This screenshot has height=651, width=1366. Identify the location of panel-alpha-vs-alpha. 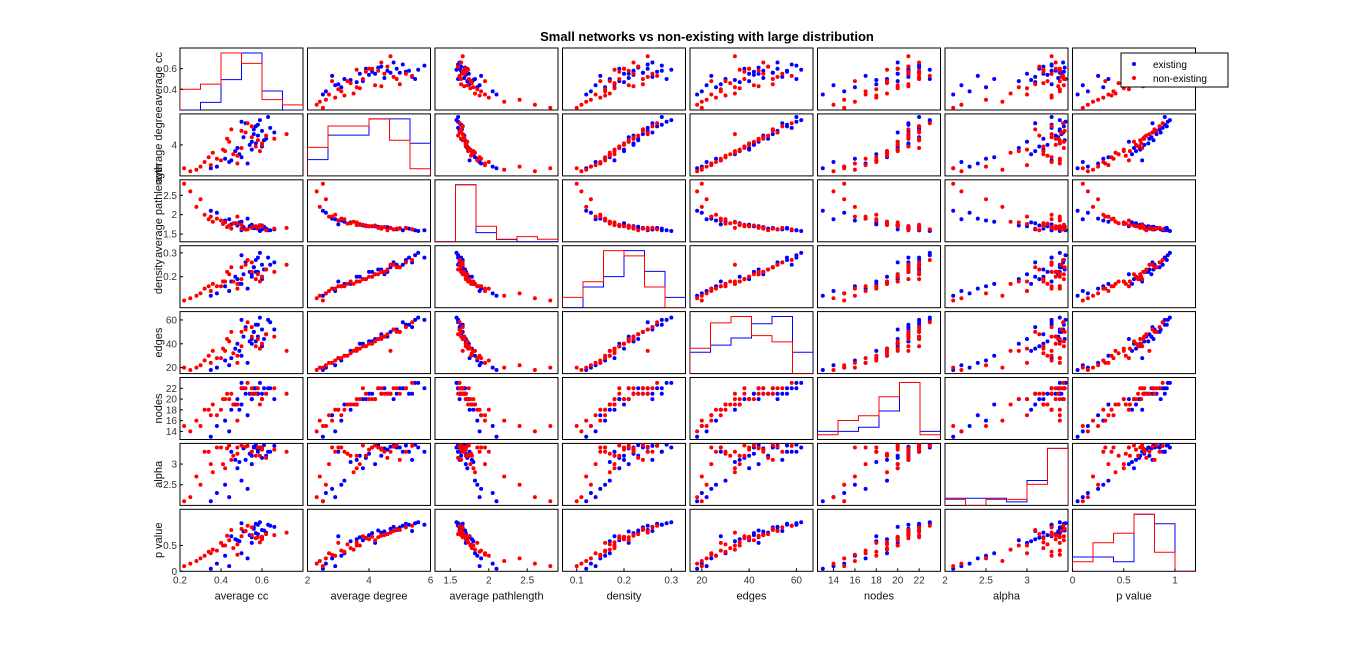
(1006, 474).